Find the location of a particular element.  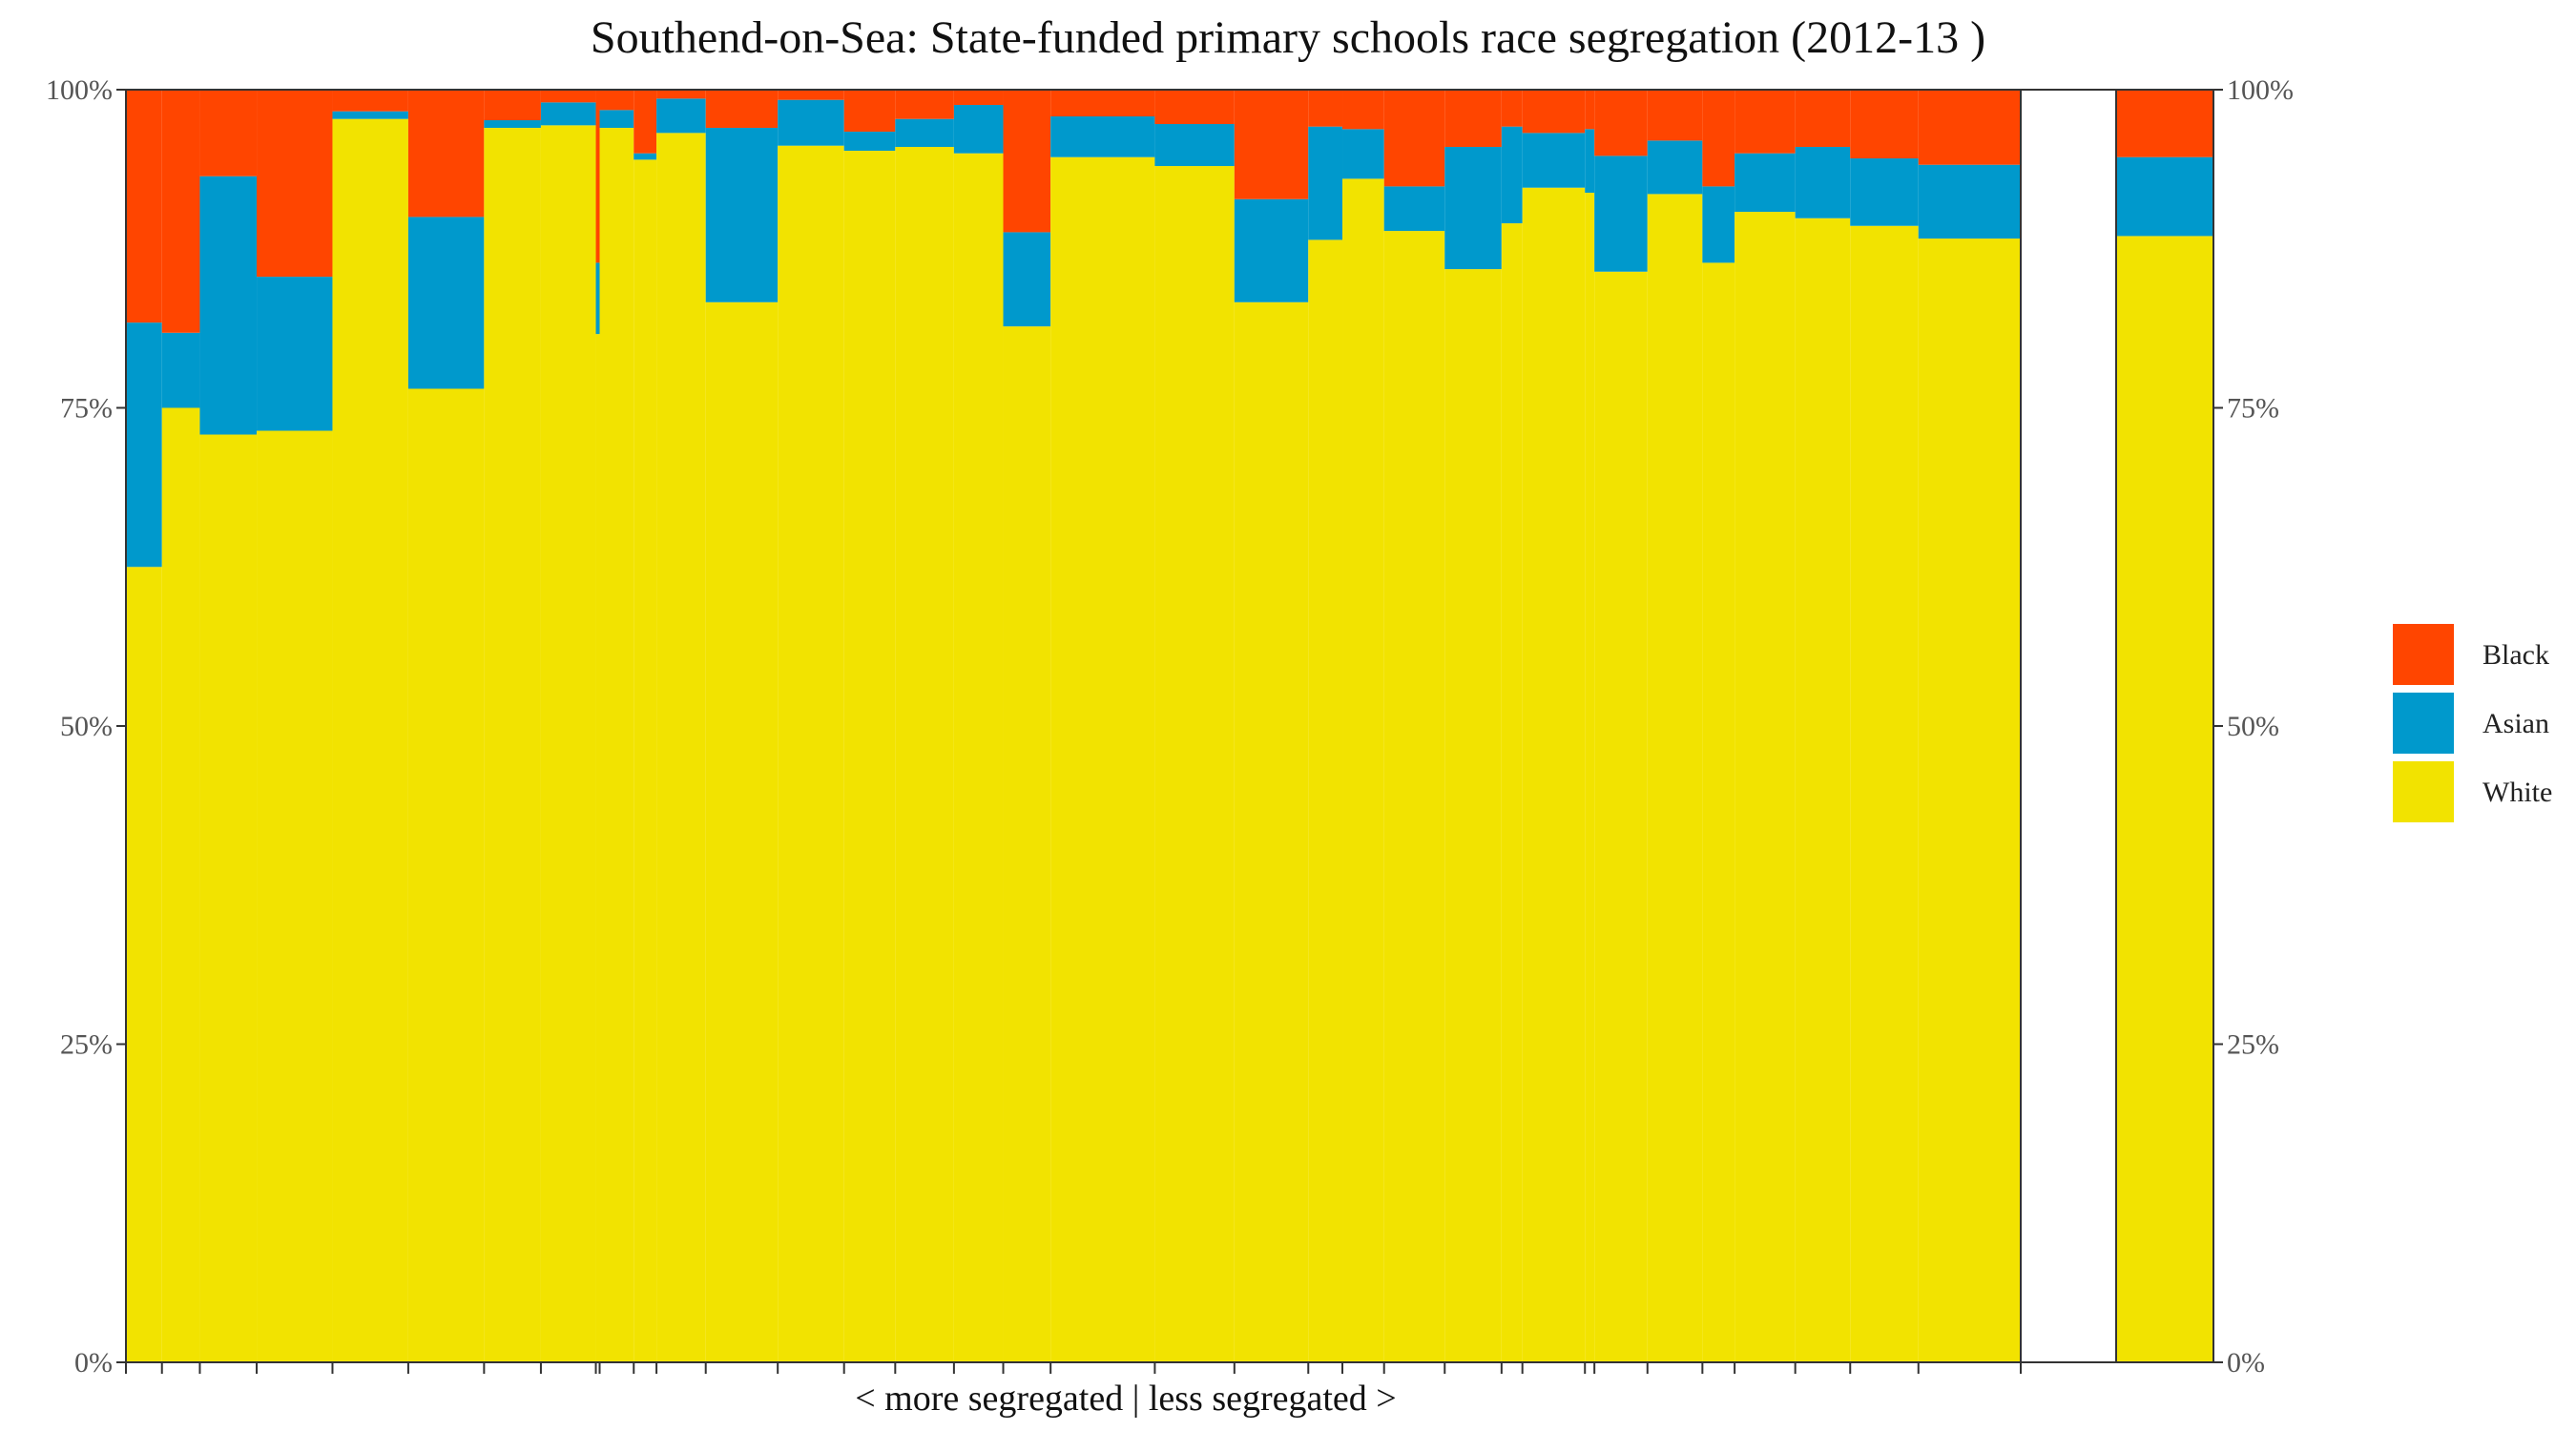

school-2-bar-black is located at coordinates (180, 211).